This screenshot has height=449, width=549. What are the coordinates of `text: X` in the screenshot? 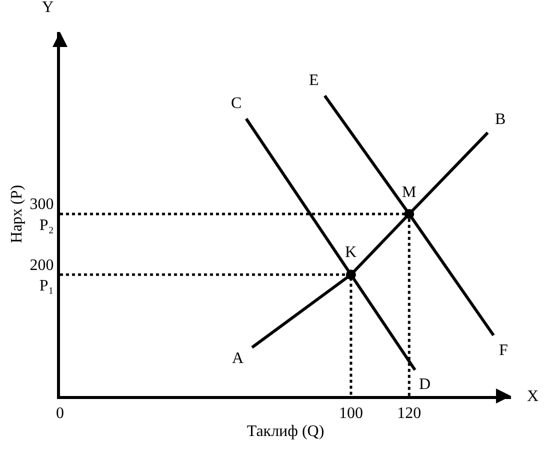 It's located at (533, 396).